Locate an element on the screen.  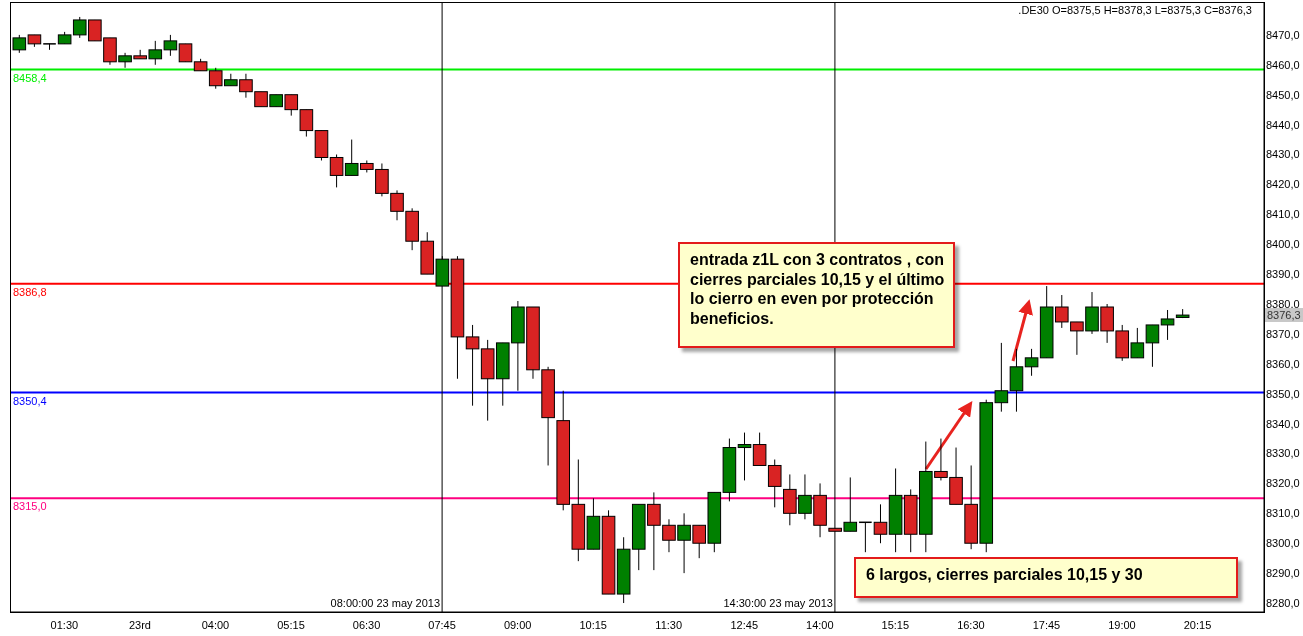
ref-line-label: 8386,8 is located at coordinates (30, 291).